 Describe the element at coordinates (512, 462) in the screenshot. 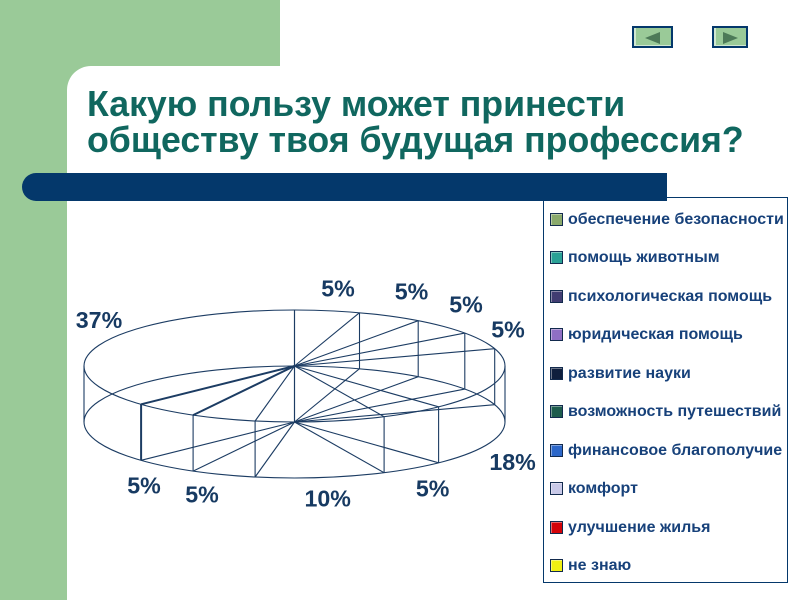

I see `svg-text: 18%` at that location.